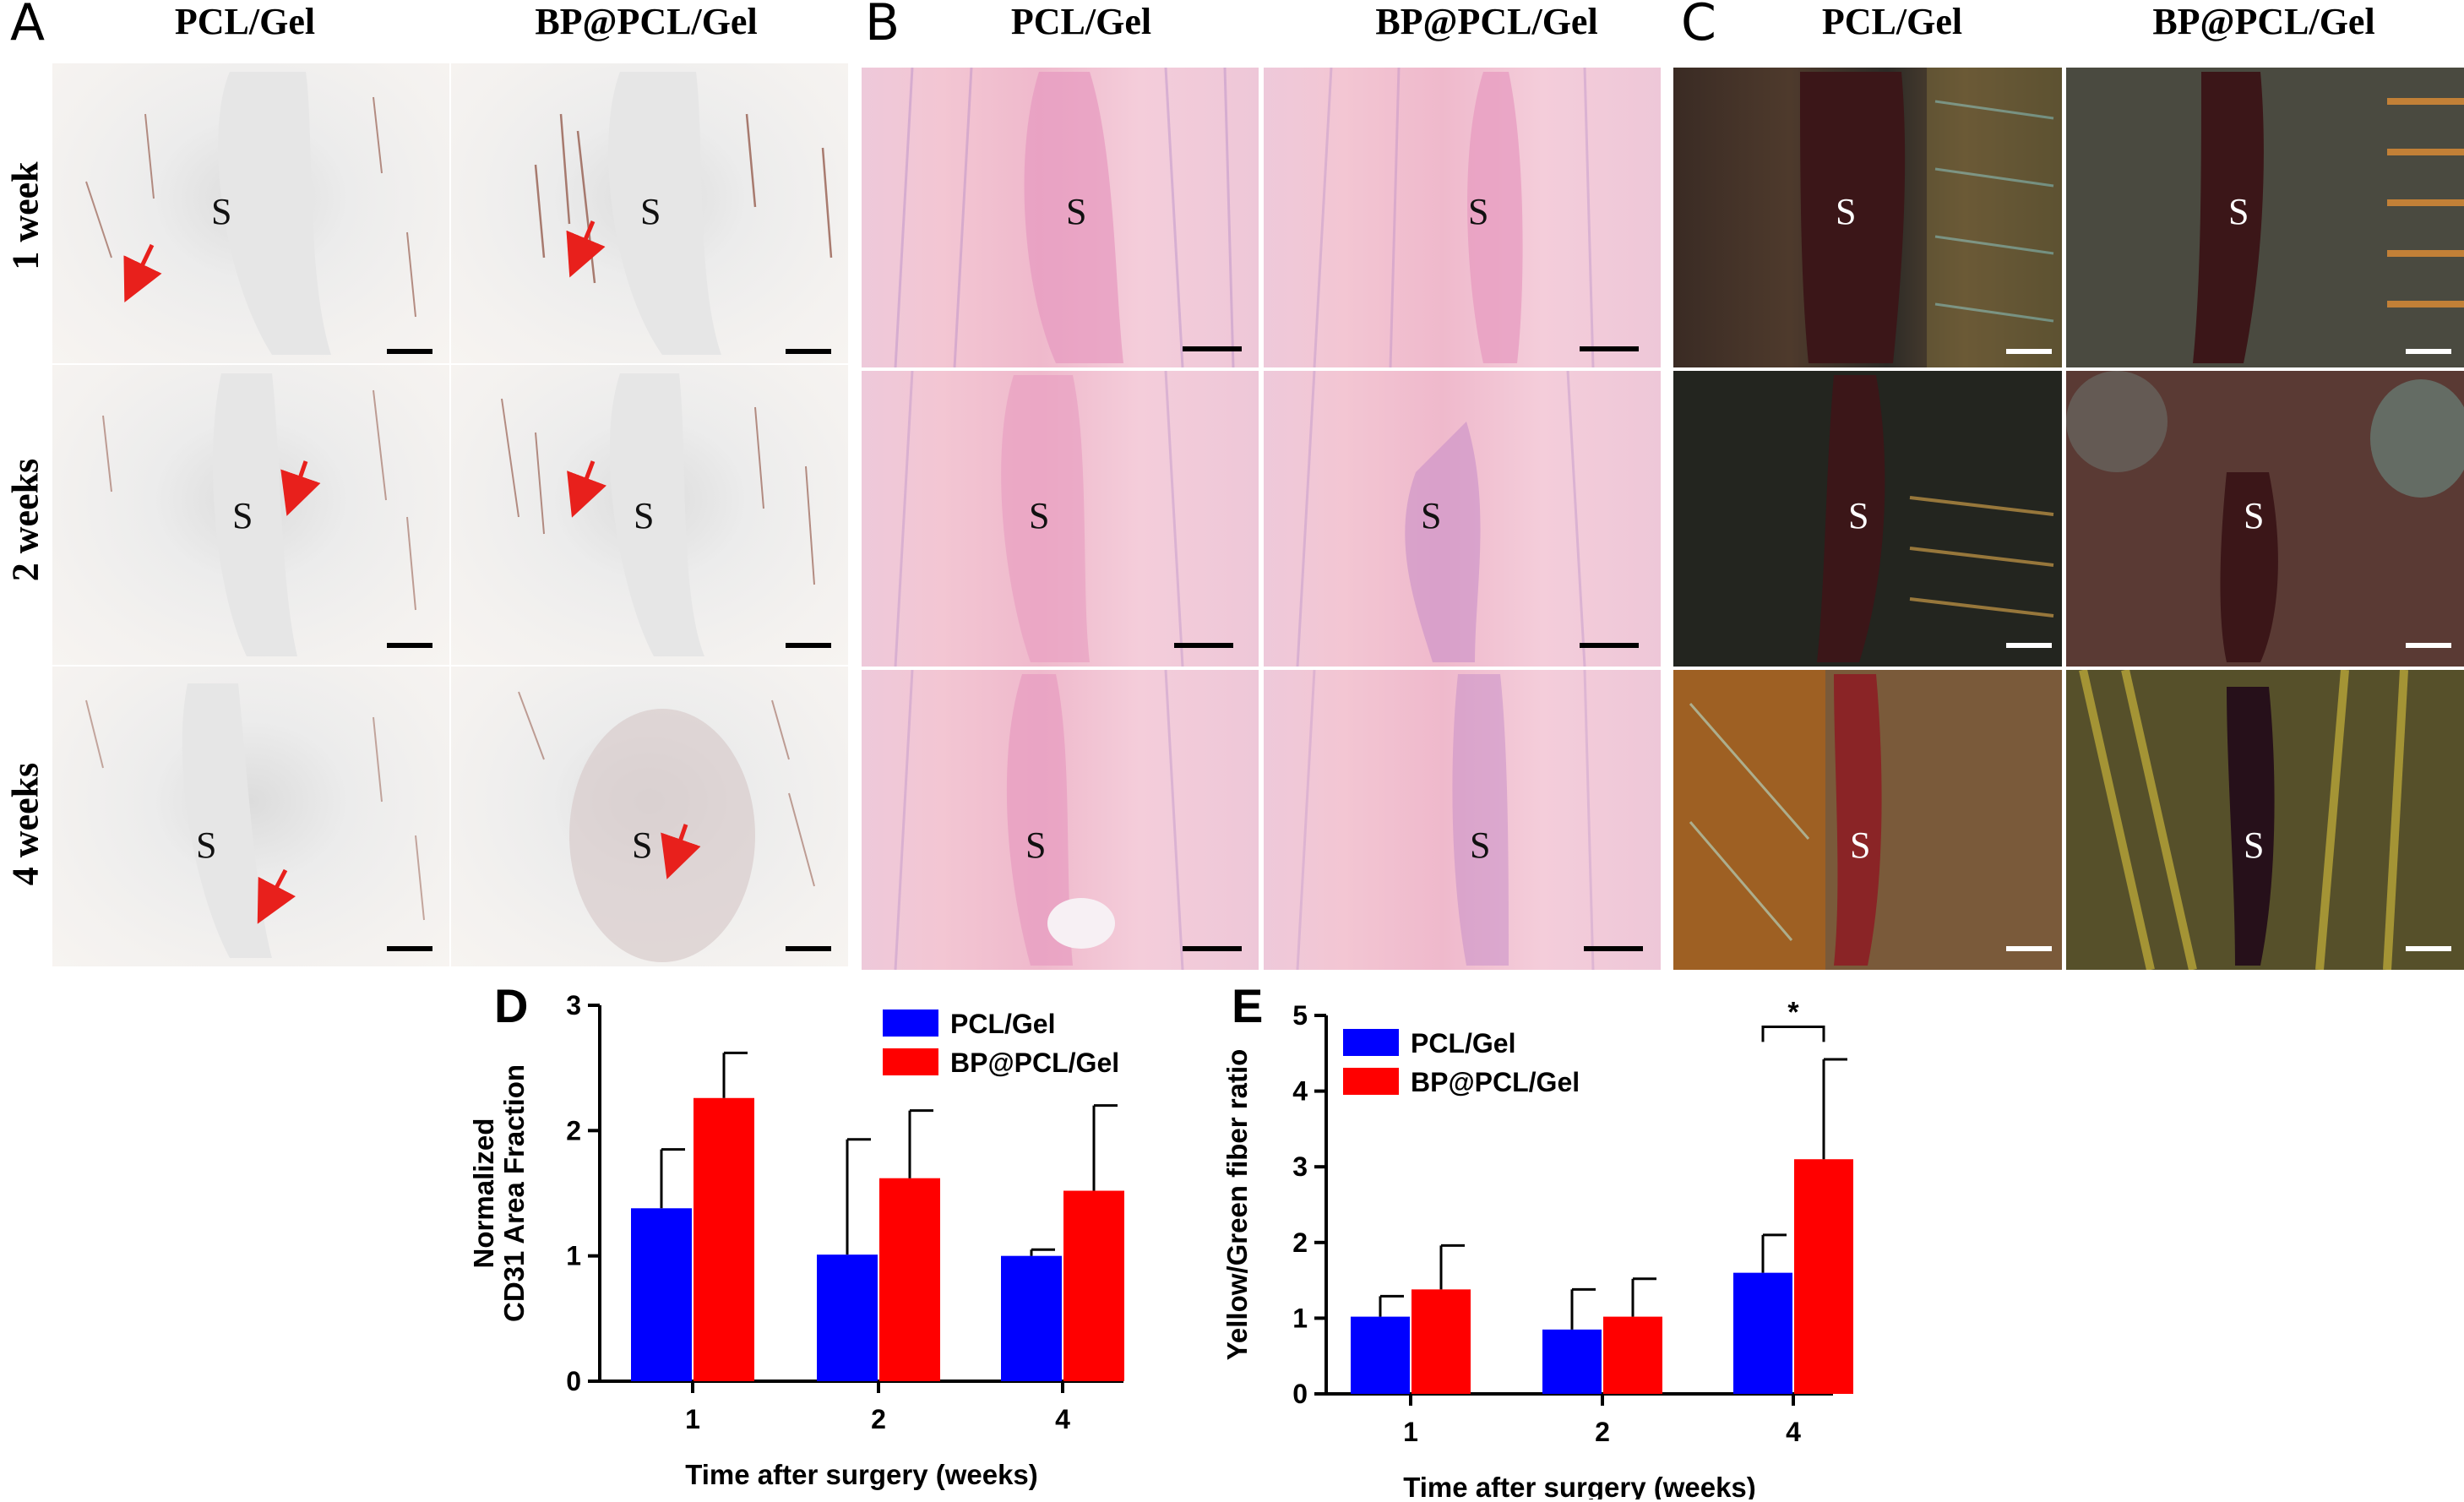 Image resolution: width=2464 pixels, height=1502 pixels. I want to click on psr-image-pcl-2w, so click(1867, 519).